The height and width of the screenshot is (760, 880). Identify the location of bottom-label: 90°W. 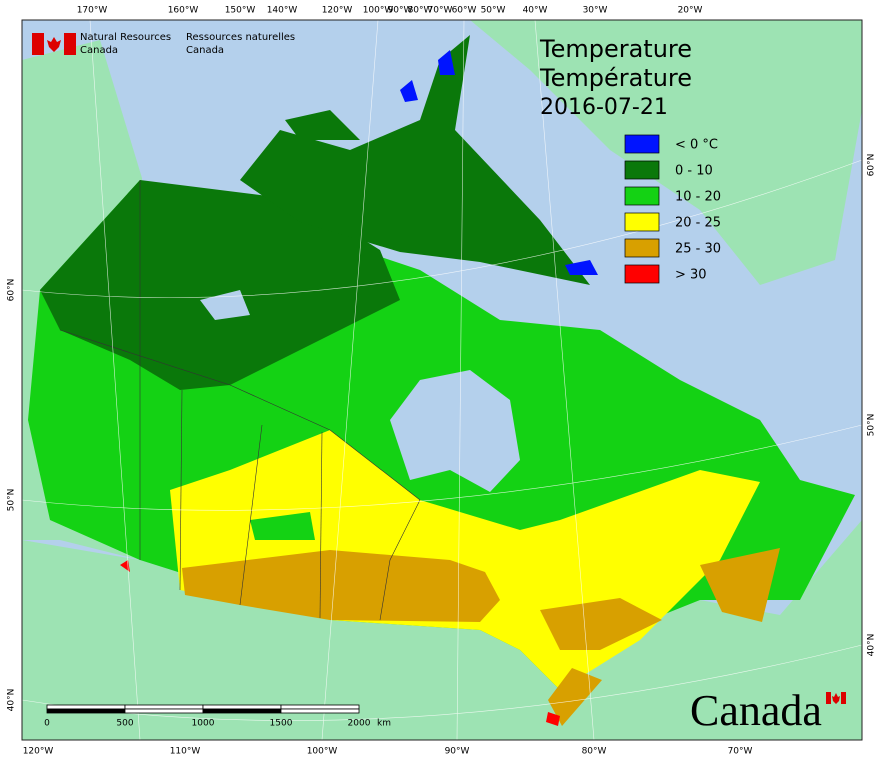
(457, 752).